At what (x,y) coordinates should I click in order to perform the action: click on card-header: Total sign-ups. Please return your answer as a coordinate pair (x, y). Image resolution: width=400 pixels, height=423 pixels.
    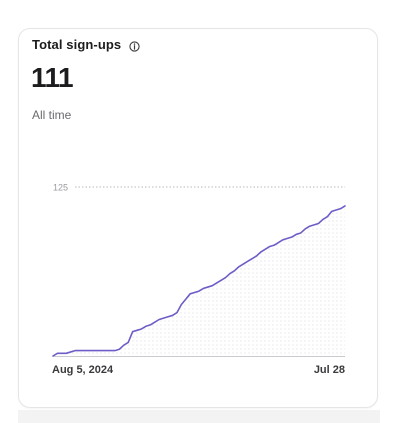
    Looking at the image, I should click on (86, 44).